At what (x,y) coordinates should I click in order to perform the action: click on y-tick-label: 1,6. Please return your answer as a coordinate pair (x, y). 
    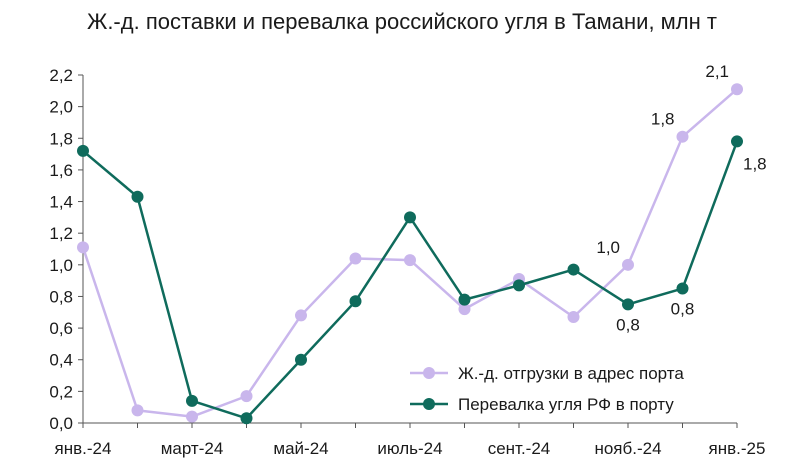
    Looking at the image, I should click on (61, 170).